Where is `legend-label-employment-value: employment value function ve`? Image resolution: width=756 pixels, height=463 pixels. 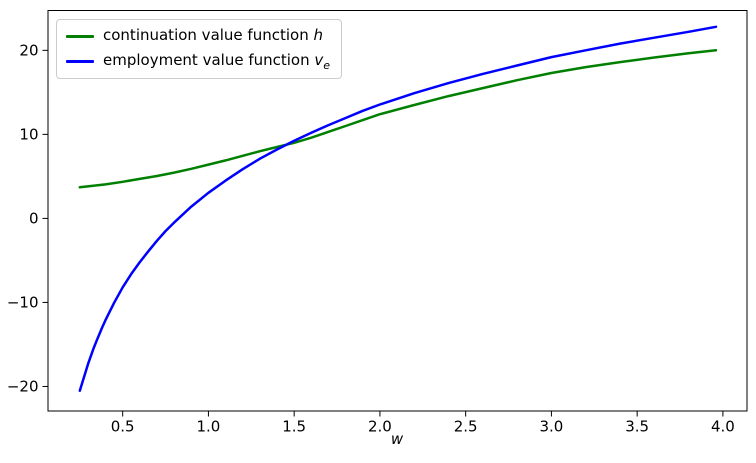 legend-label-employment-value: employment value function ve is located at coordinates (216, 61).